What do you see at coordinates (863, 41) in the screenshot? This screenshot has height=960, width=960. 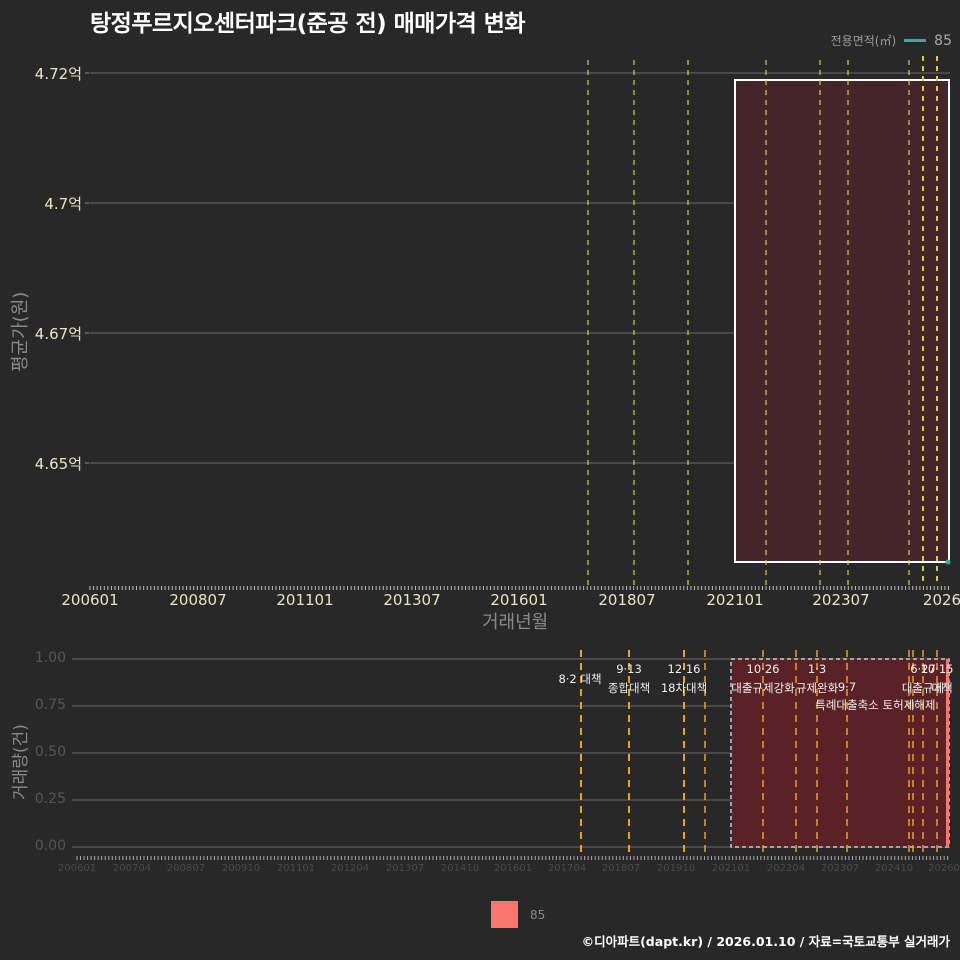 I see `legend-title: 전용면적(㎡)` at bounding box center [863, 41].